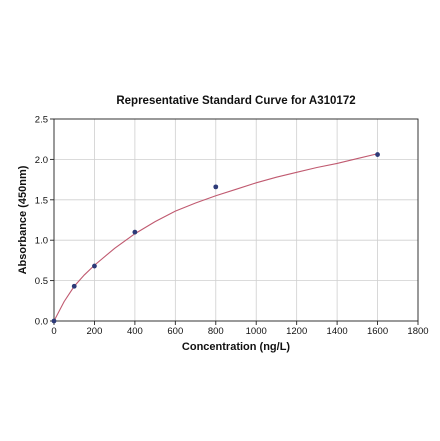 This screenshot has height=441, width=440. I want to click on x-axis-label: Concentration (ng/L), so click(236, 347).